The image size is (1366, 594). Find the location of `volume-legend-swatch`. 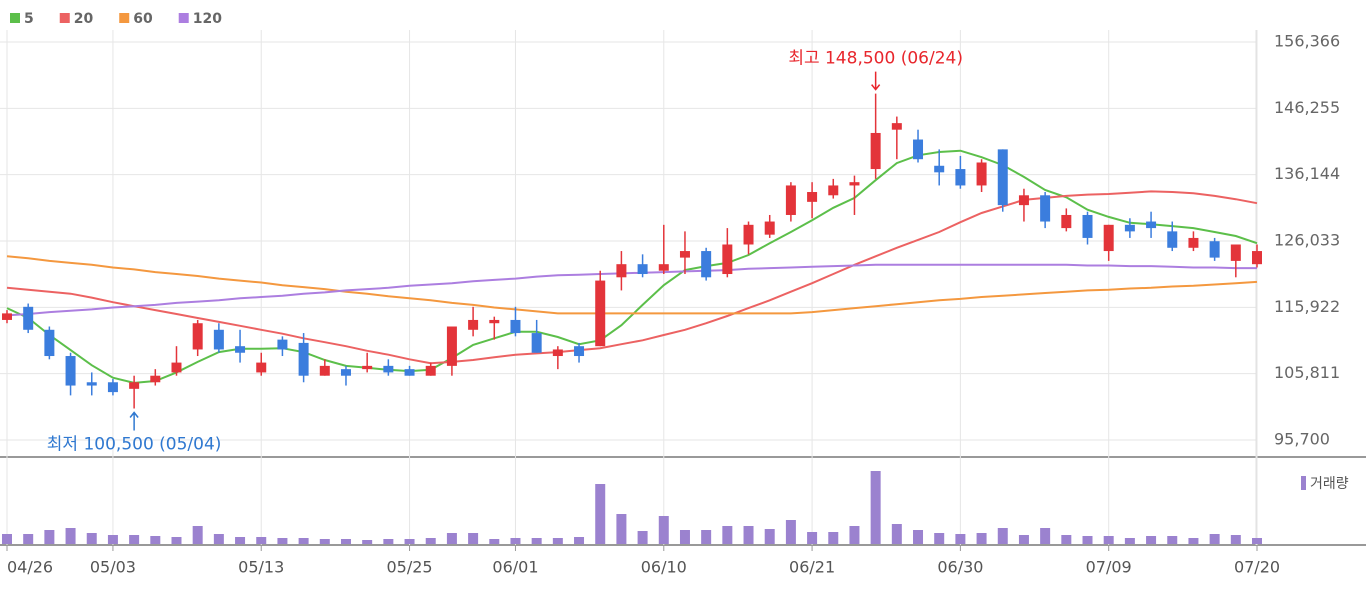

volume-legend-swatch is located at coordinates (1303, 483).